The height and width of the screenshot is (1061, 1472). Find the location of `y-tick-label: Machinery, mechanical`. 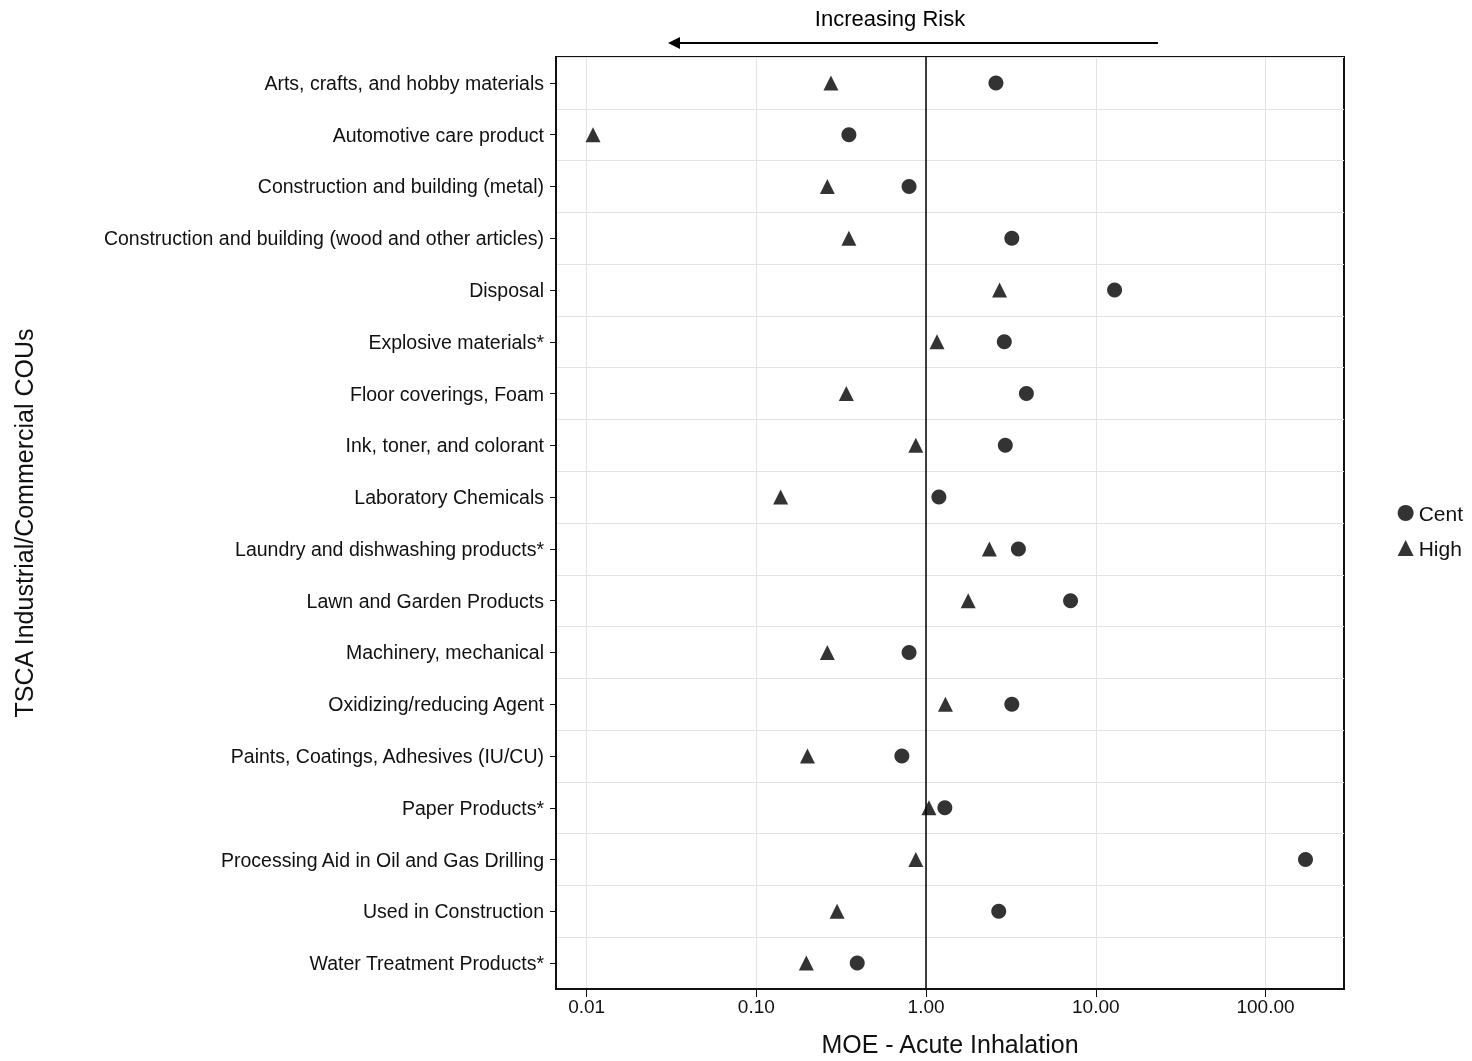

y-tick-label: Machinery, mechanical is located at coordinates (445, 652).